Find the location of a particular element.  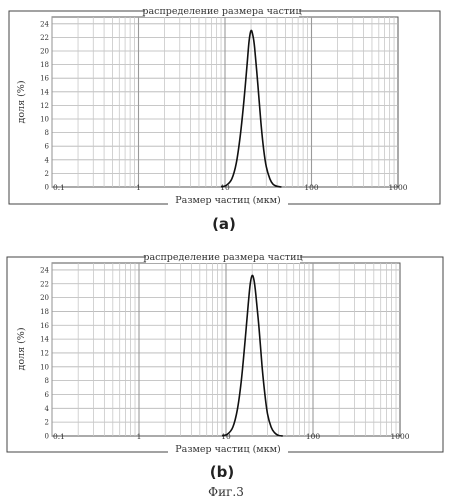

panel-b-xtick-1: 1 is located at coordinates (139, 436).